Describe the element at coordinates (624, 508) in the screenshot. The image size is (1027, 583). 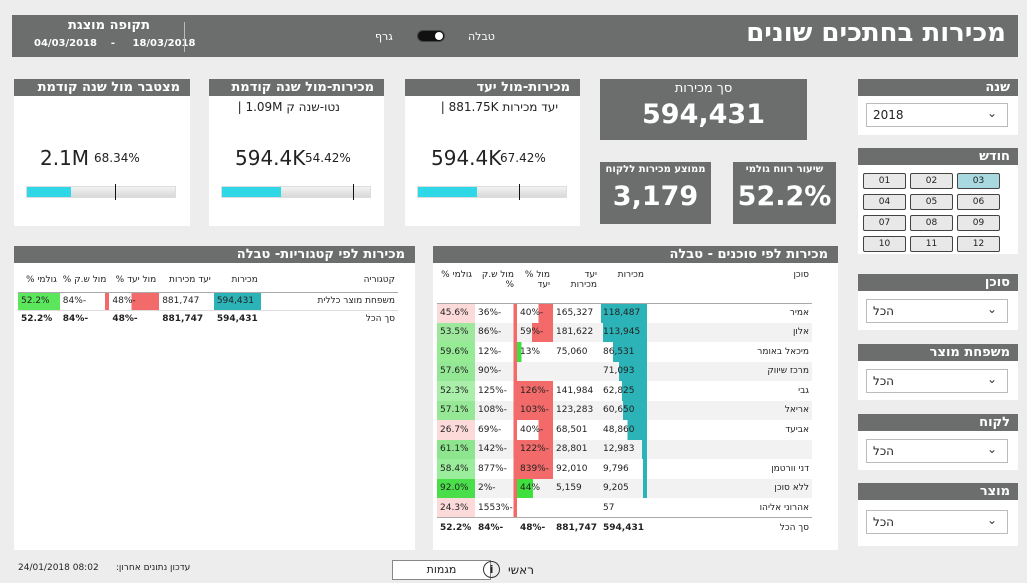
I see `table-row: אהרוני אליהו 57 -1553% 24.3%` at that location.